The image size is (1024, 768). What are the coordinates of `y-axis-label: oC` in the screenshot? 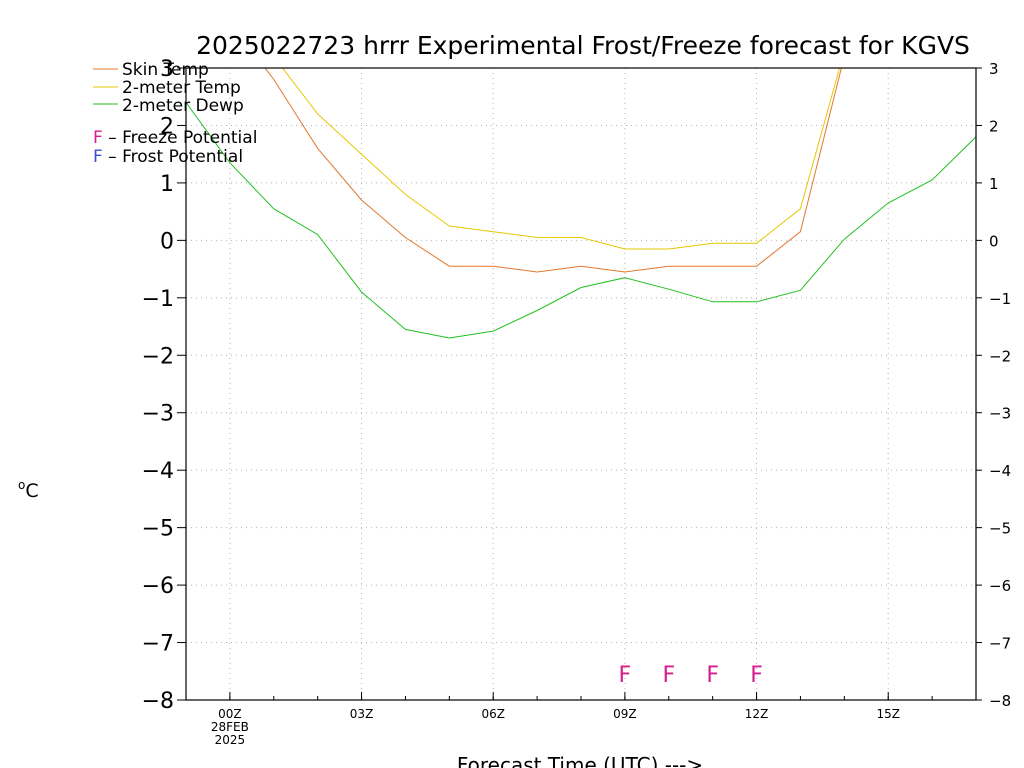 It's located at (28, 490).